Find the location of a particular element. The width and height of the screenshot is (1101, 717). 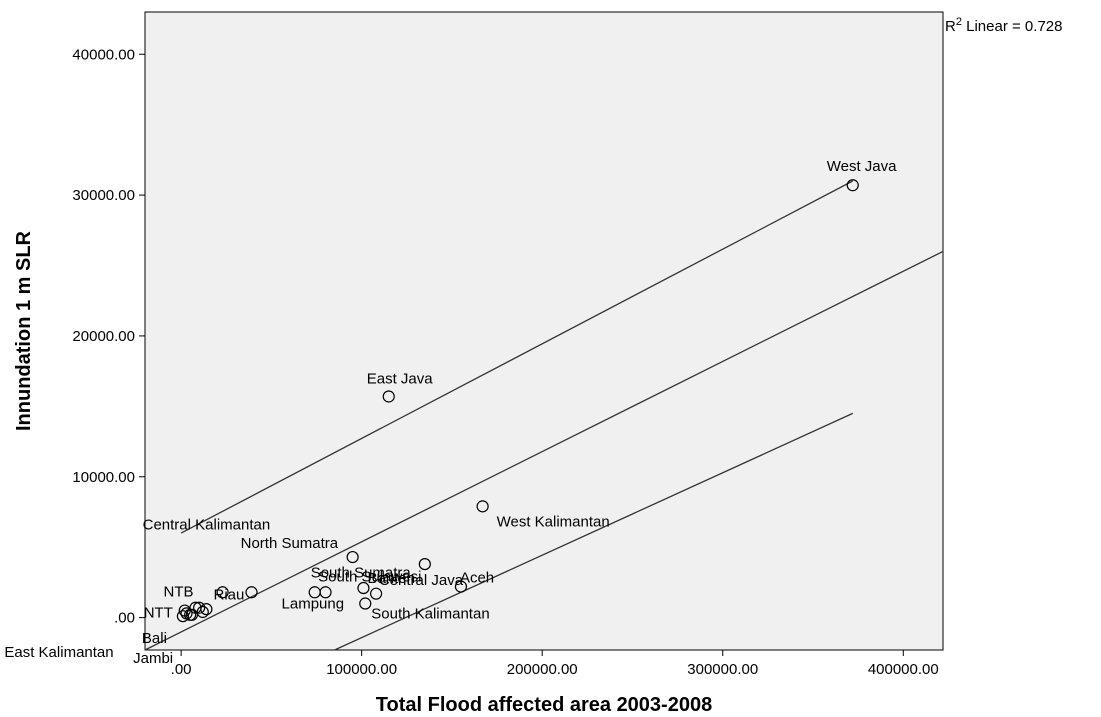

y-tick-label: .00 is located at coordinates (124, 618).